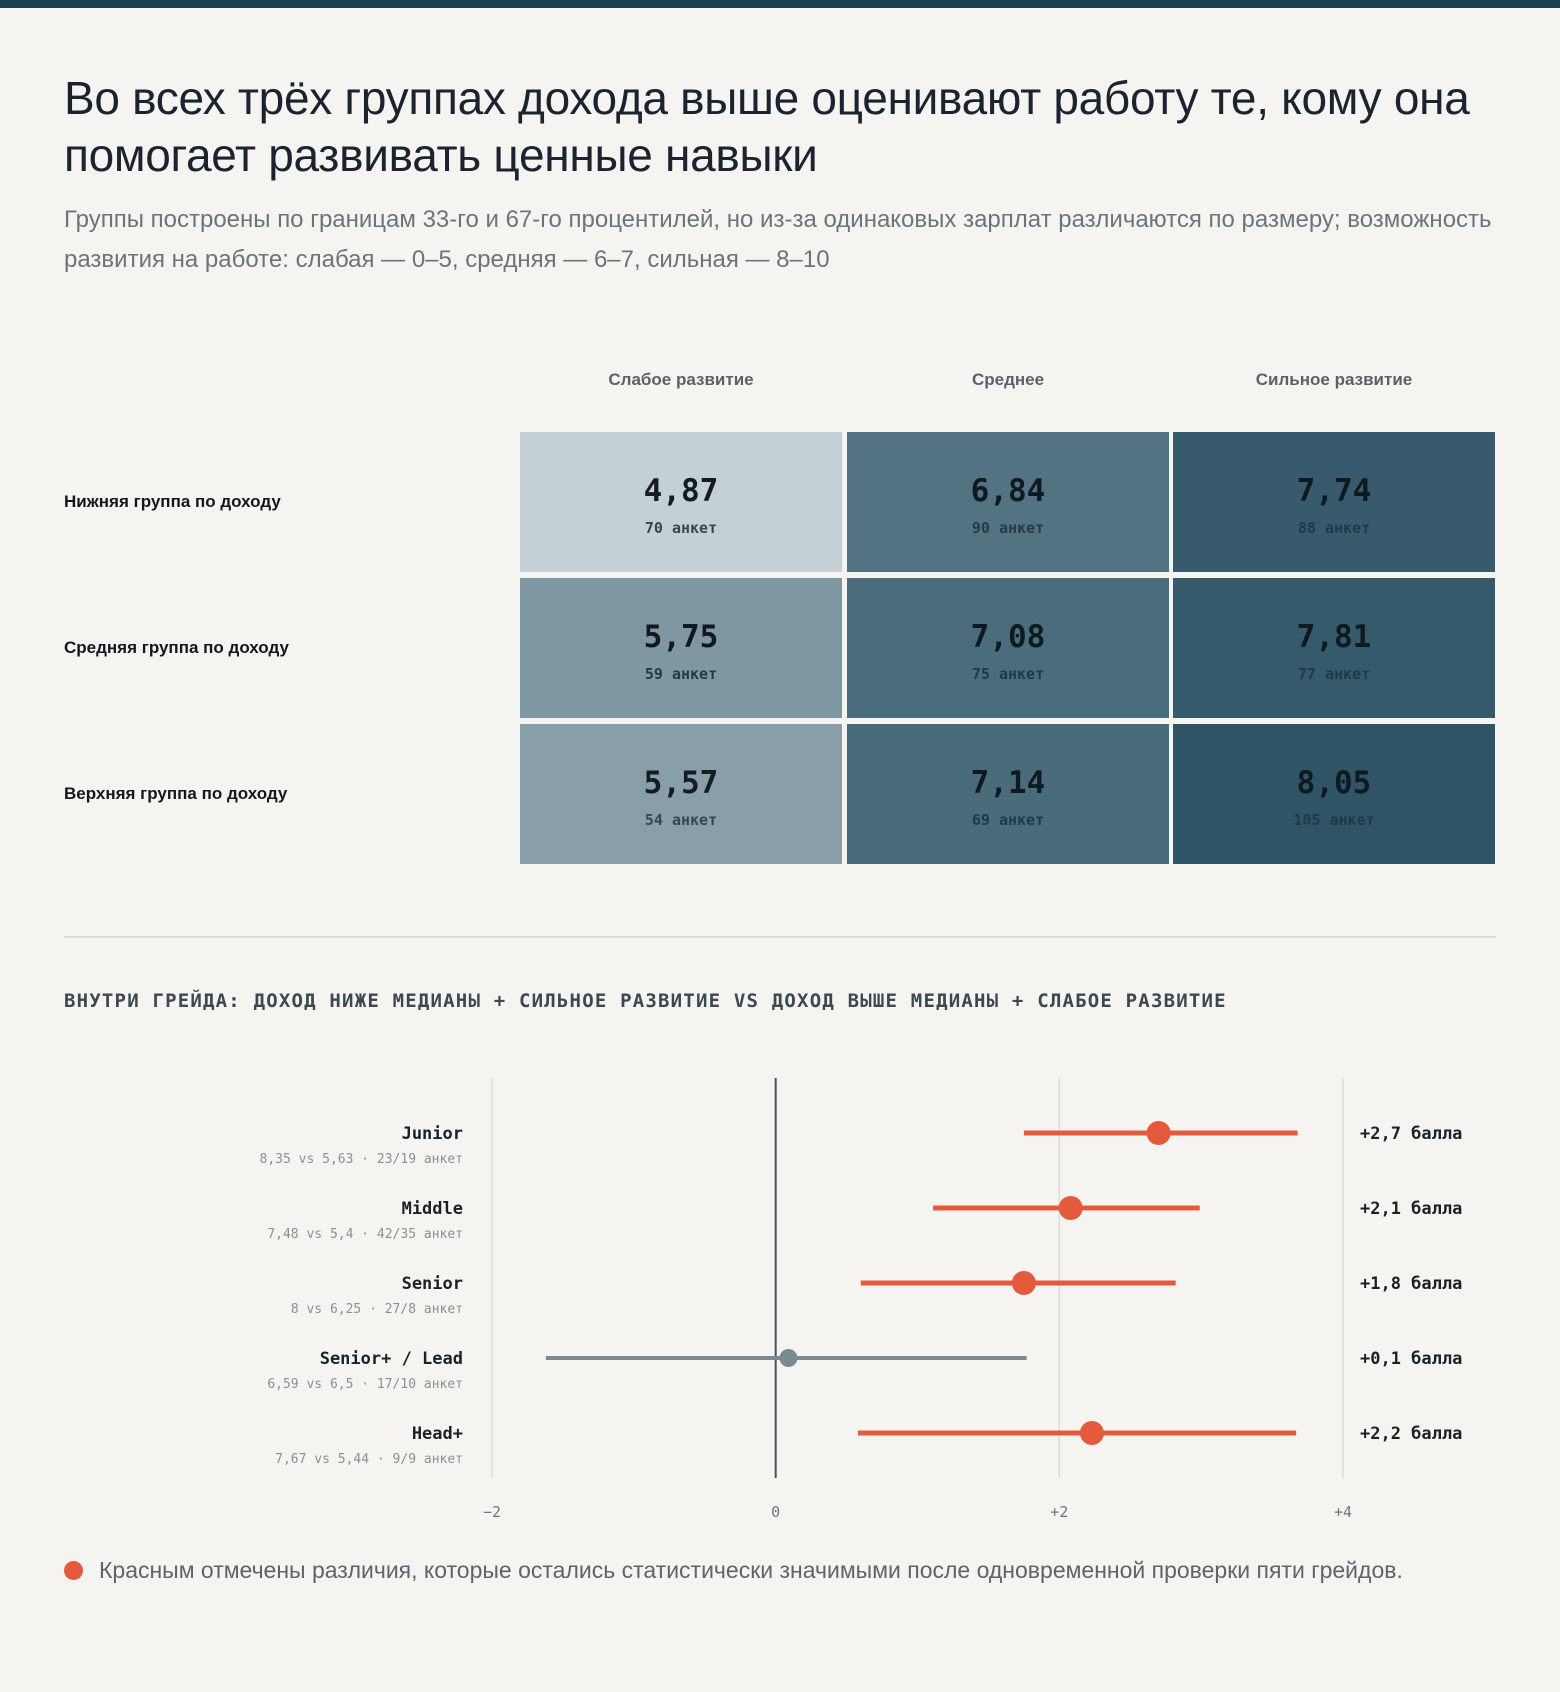  What do you see at coordinates (1008, 637) in the screenshot?
I see `heatmap-cell-value: 7,08` at bounding box center [1008, 637].